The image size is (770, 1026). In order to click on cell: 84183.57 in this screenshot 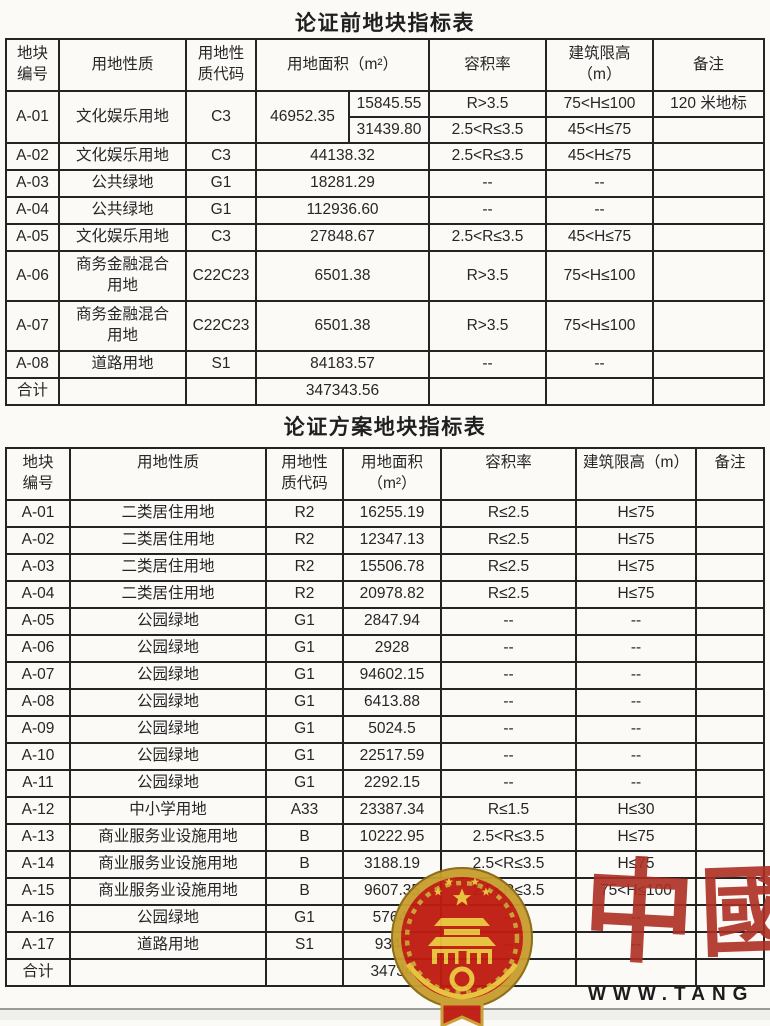, I will do `click(342, 364)`.